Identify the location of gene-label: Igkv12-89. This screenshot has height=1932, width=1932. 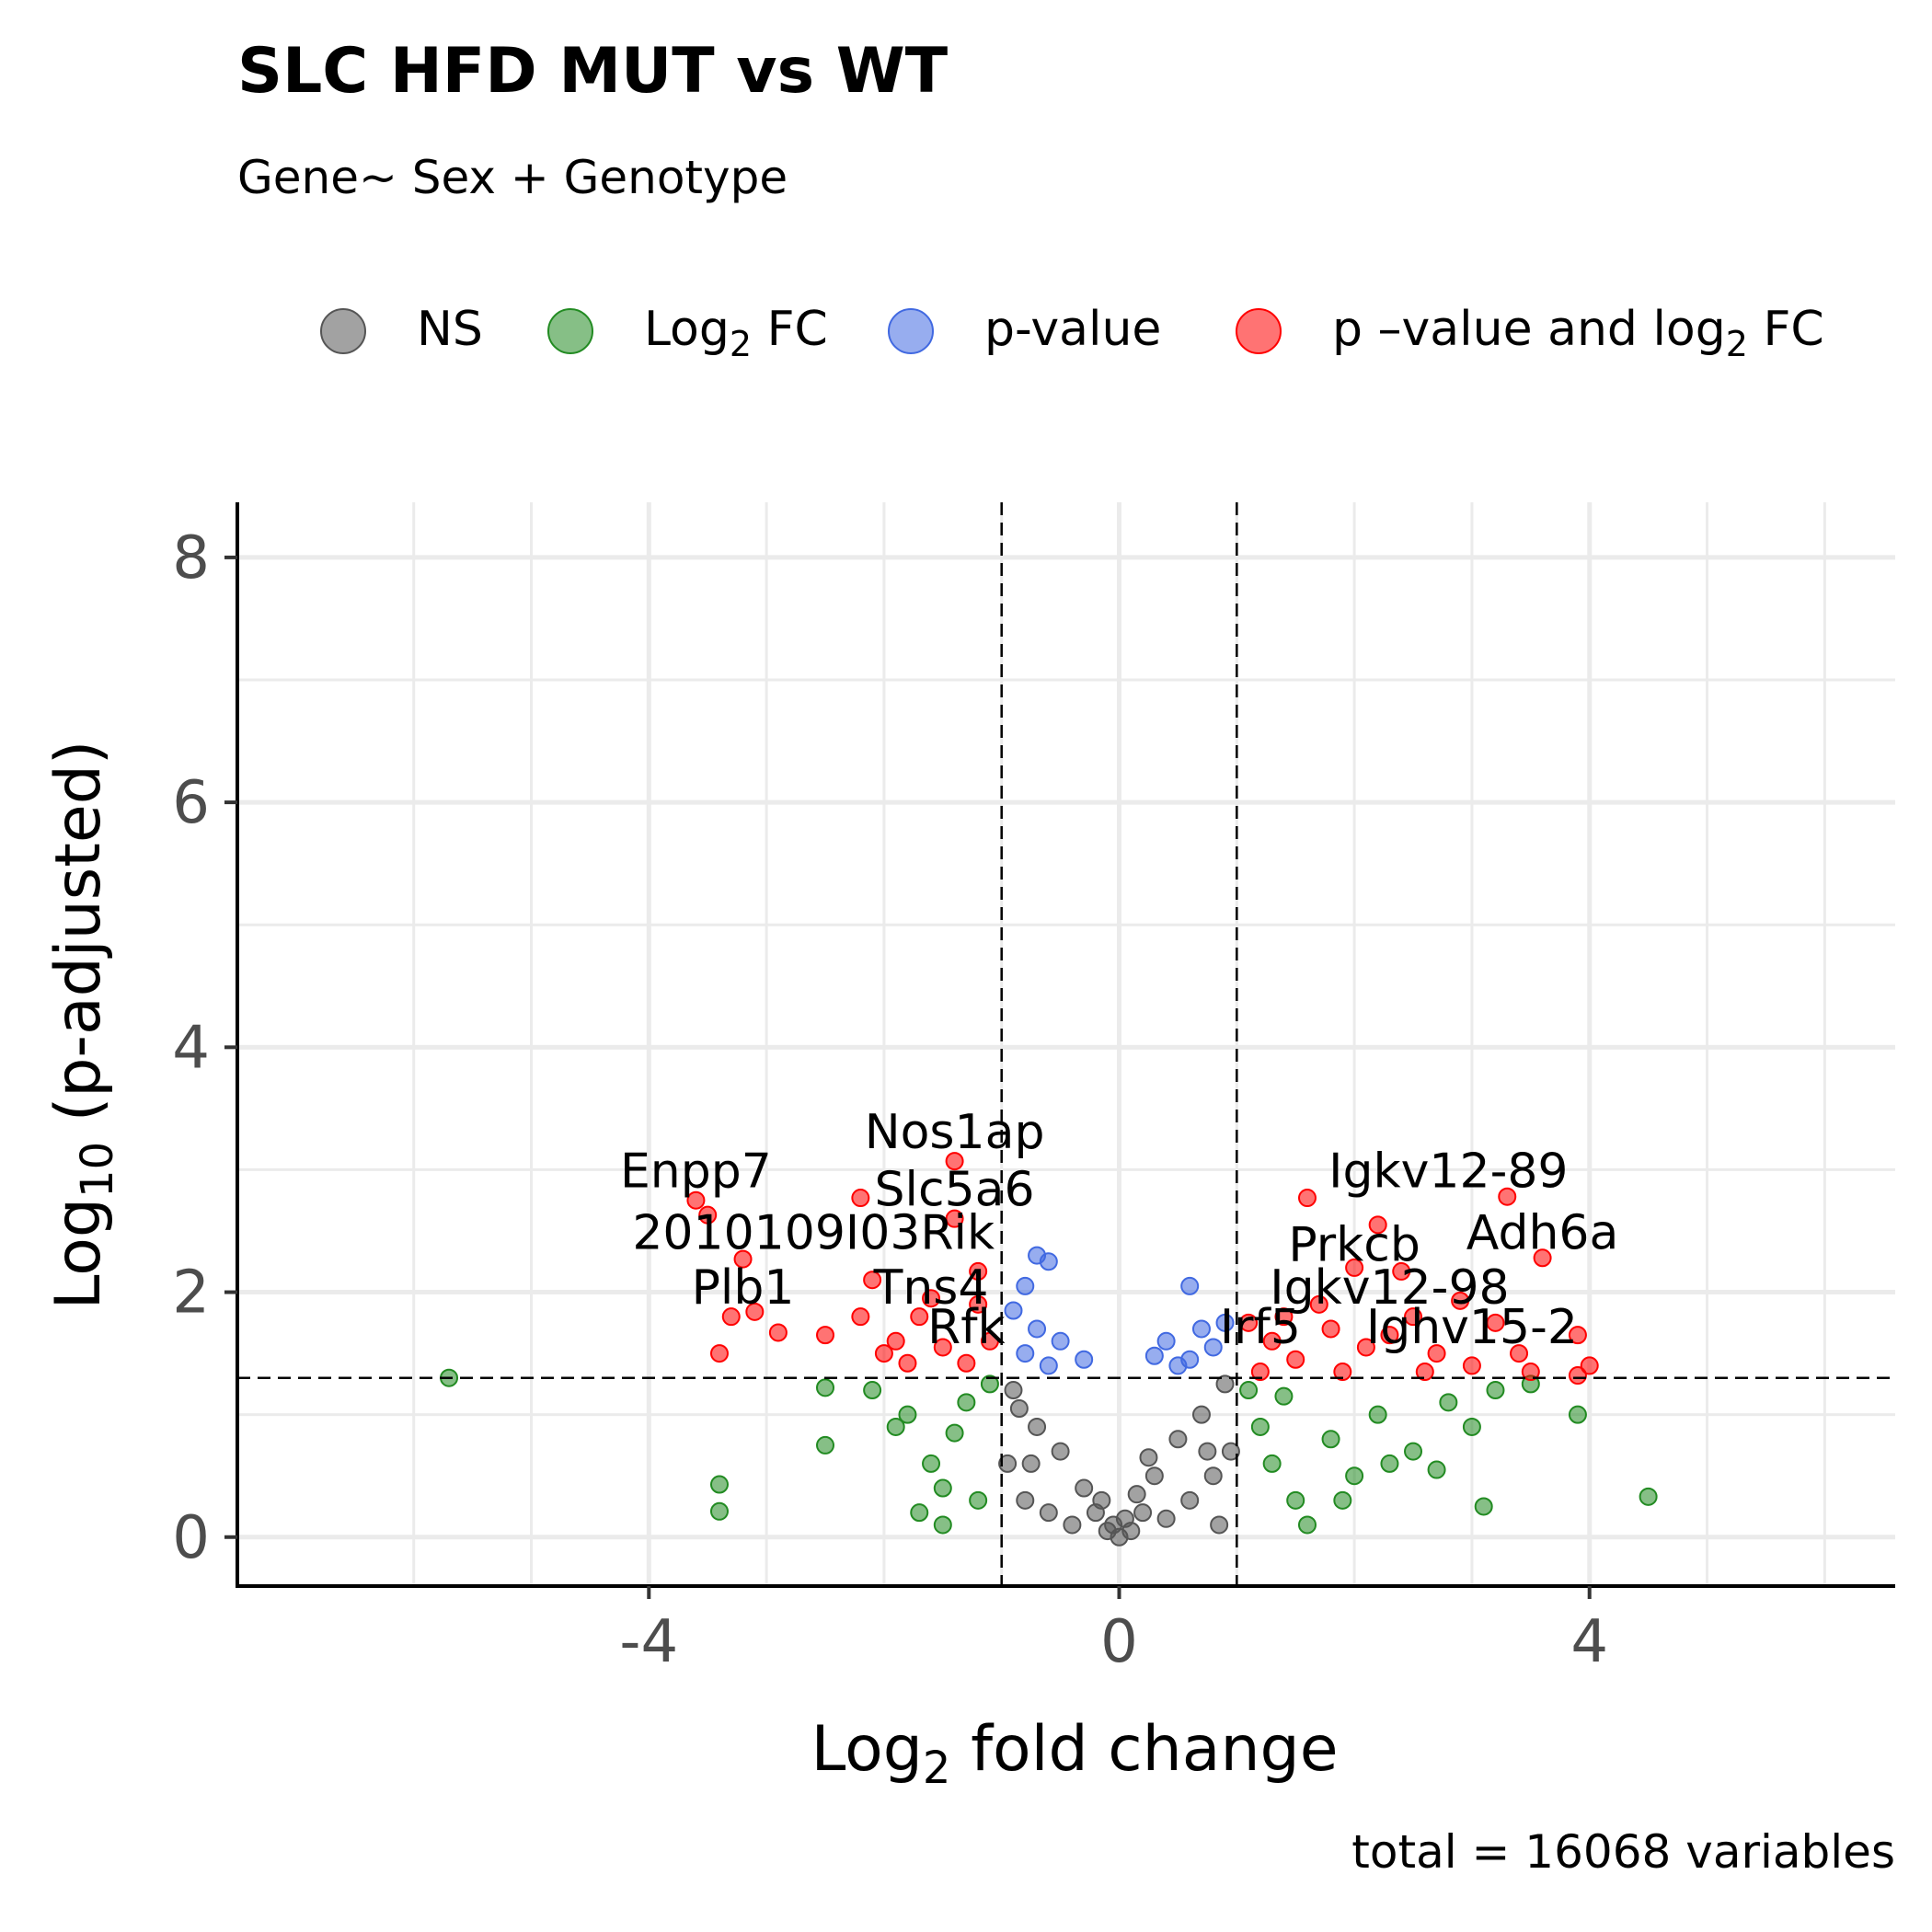
(1448, 1172).